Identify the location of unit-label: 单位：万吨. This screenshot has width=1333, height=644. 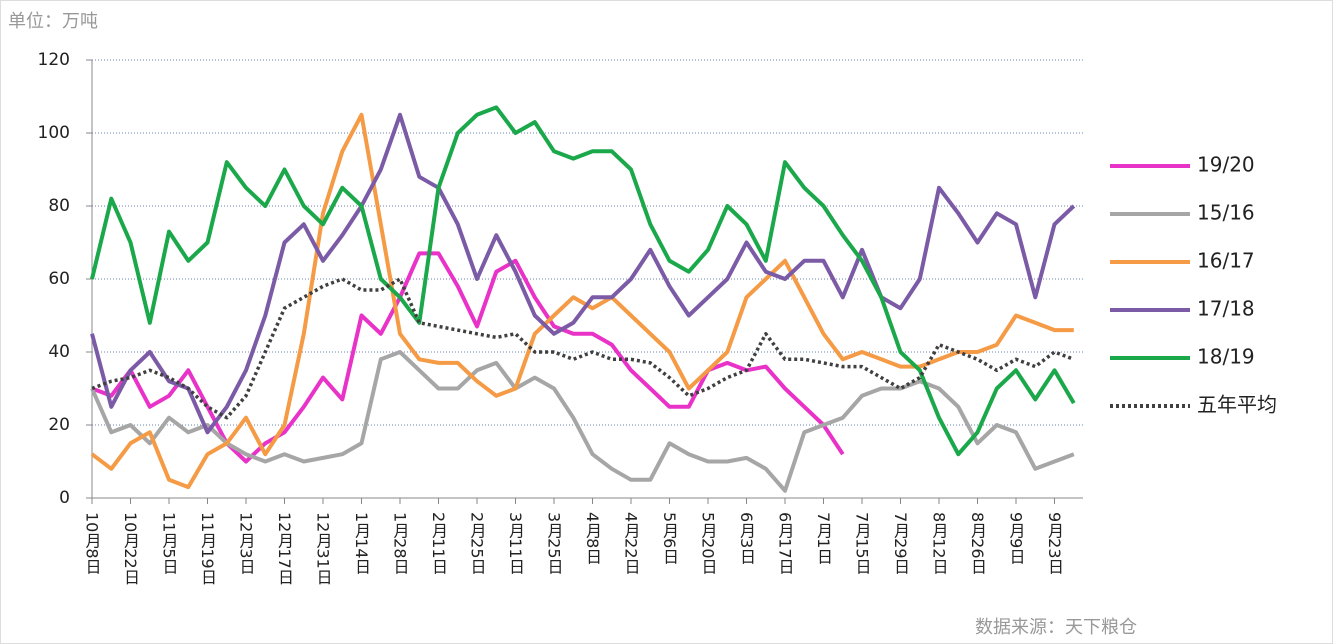
(53, 21).